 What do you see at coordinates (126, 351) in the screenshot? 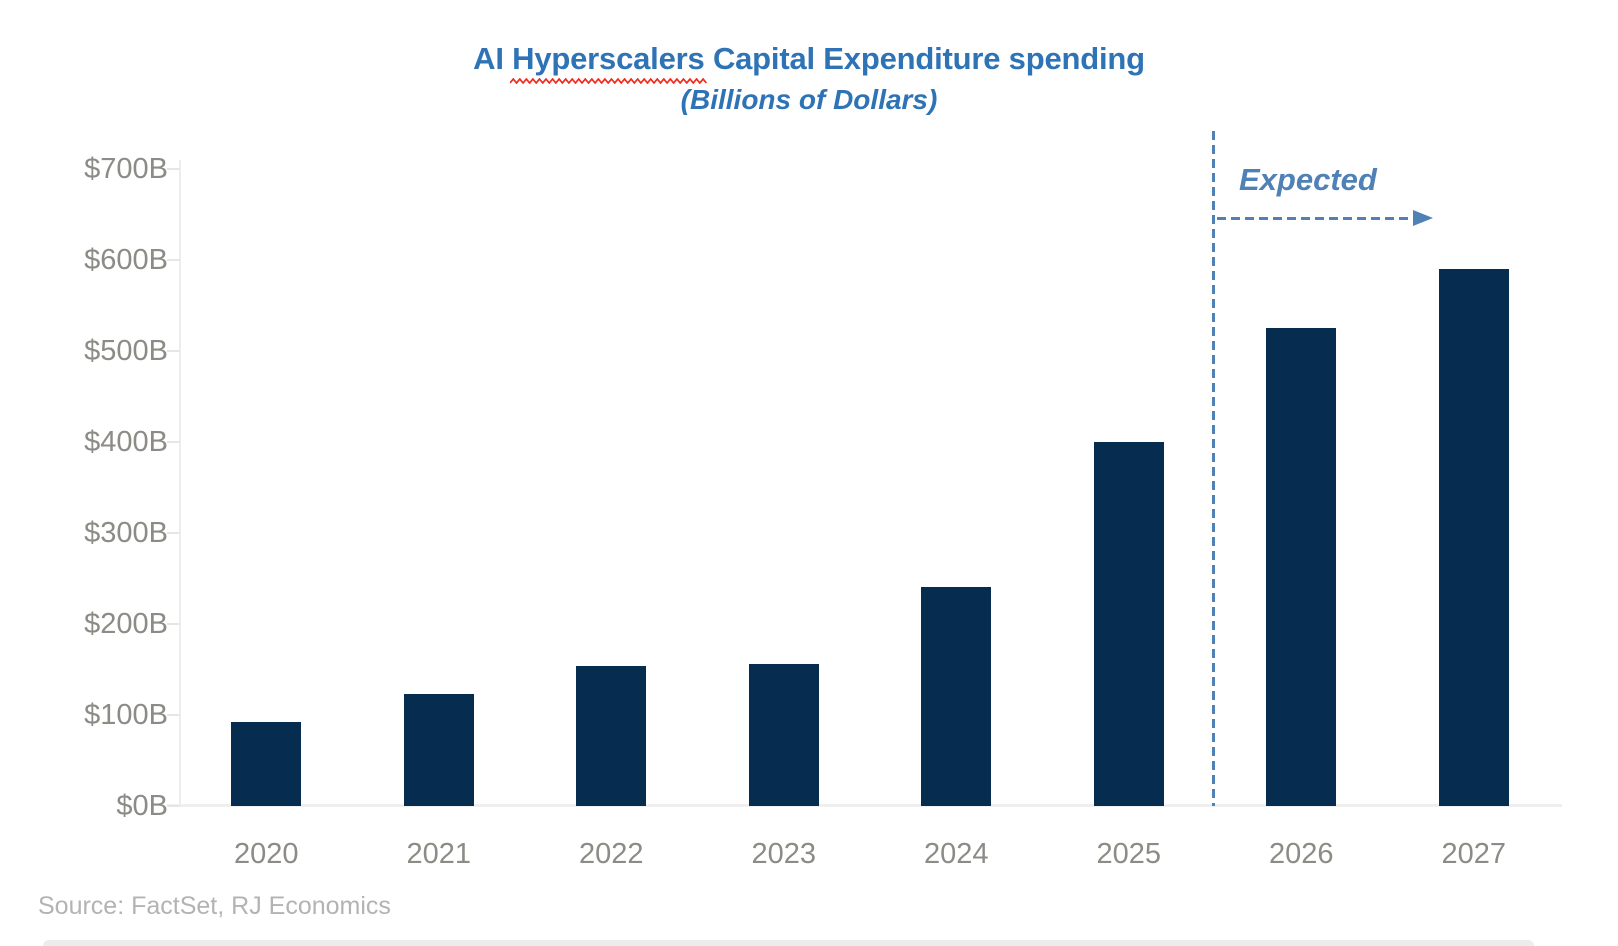
I see `y-tick-label: $500B` at bounding box center [126, 351].